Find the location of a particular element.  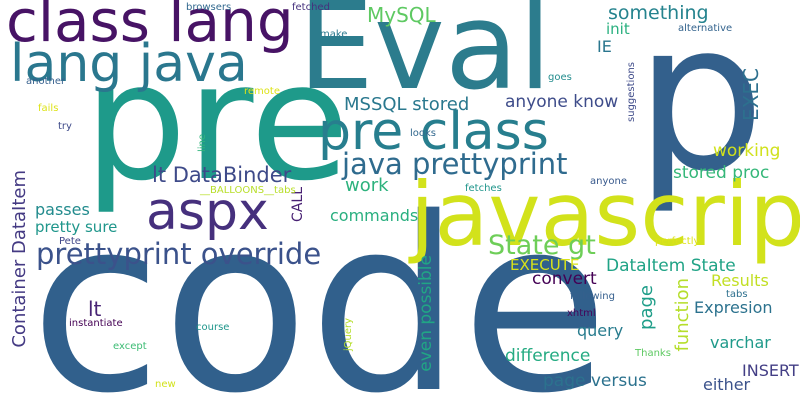

word-line: line is located at coordinates (203, 143).